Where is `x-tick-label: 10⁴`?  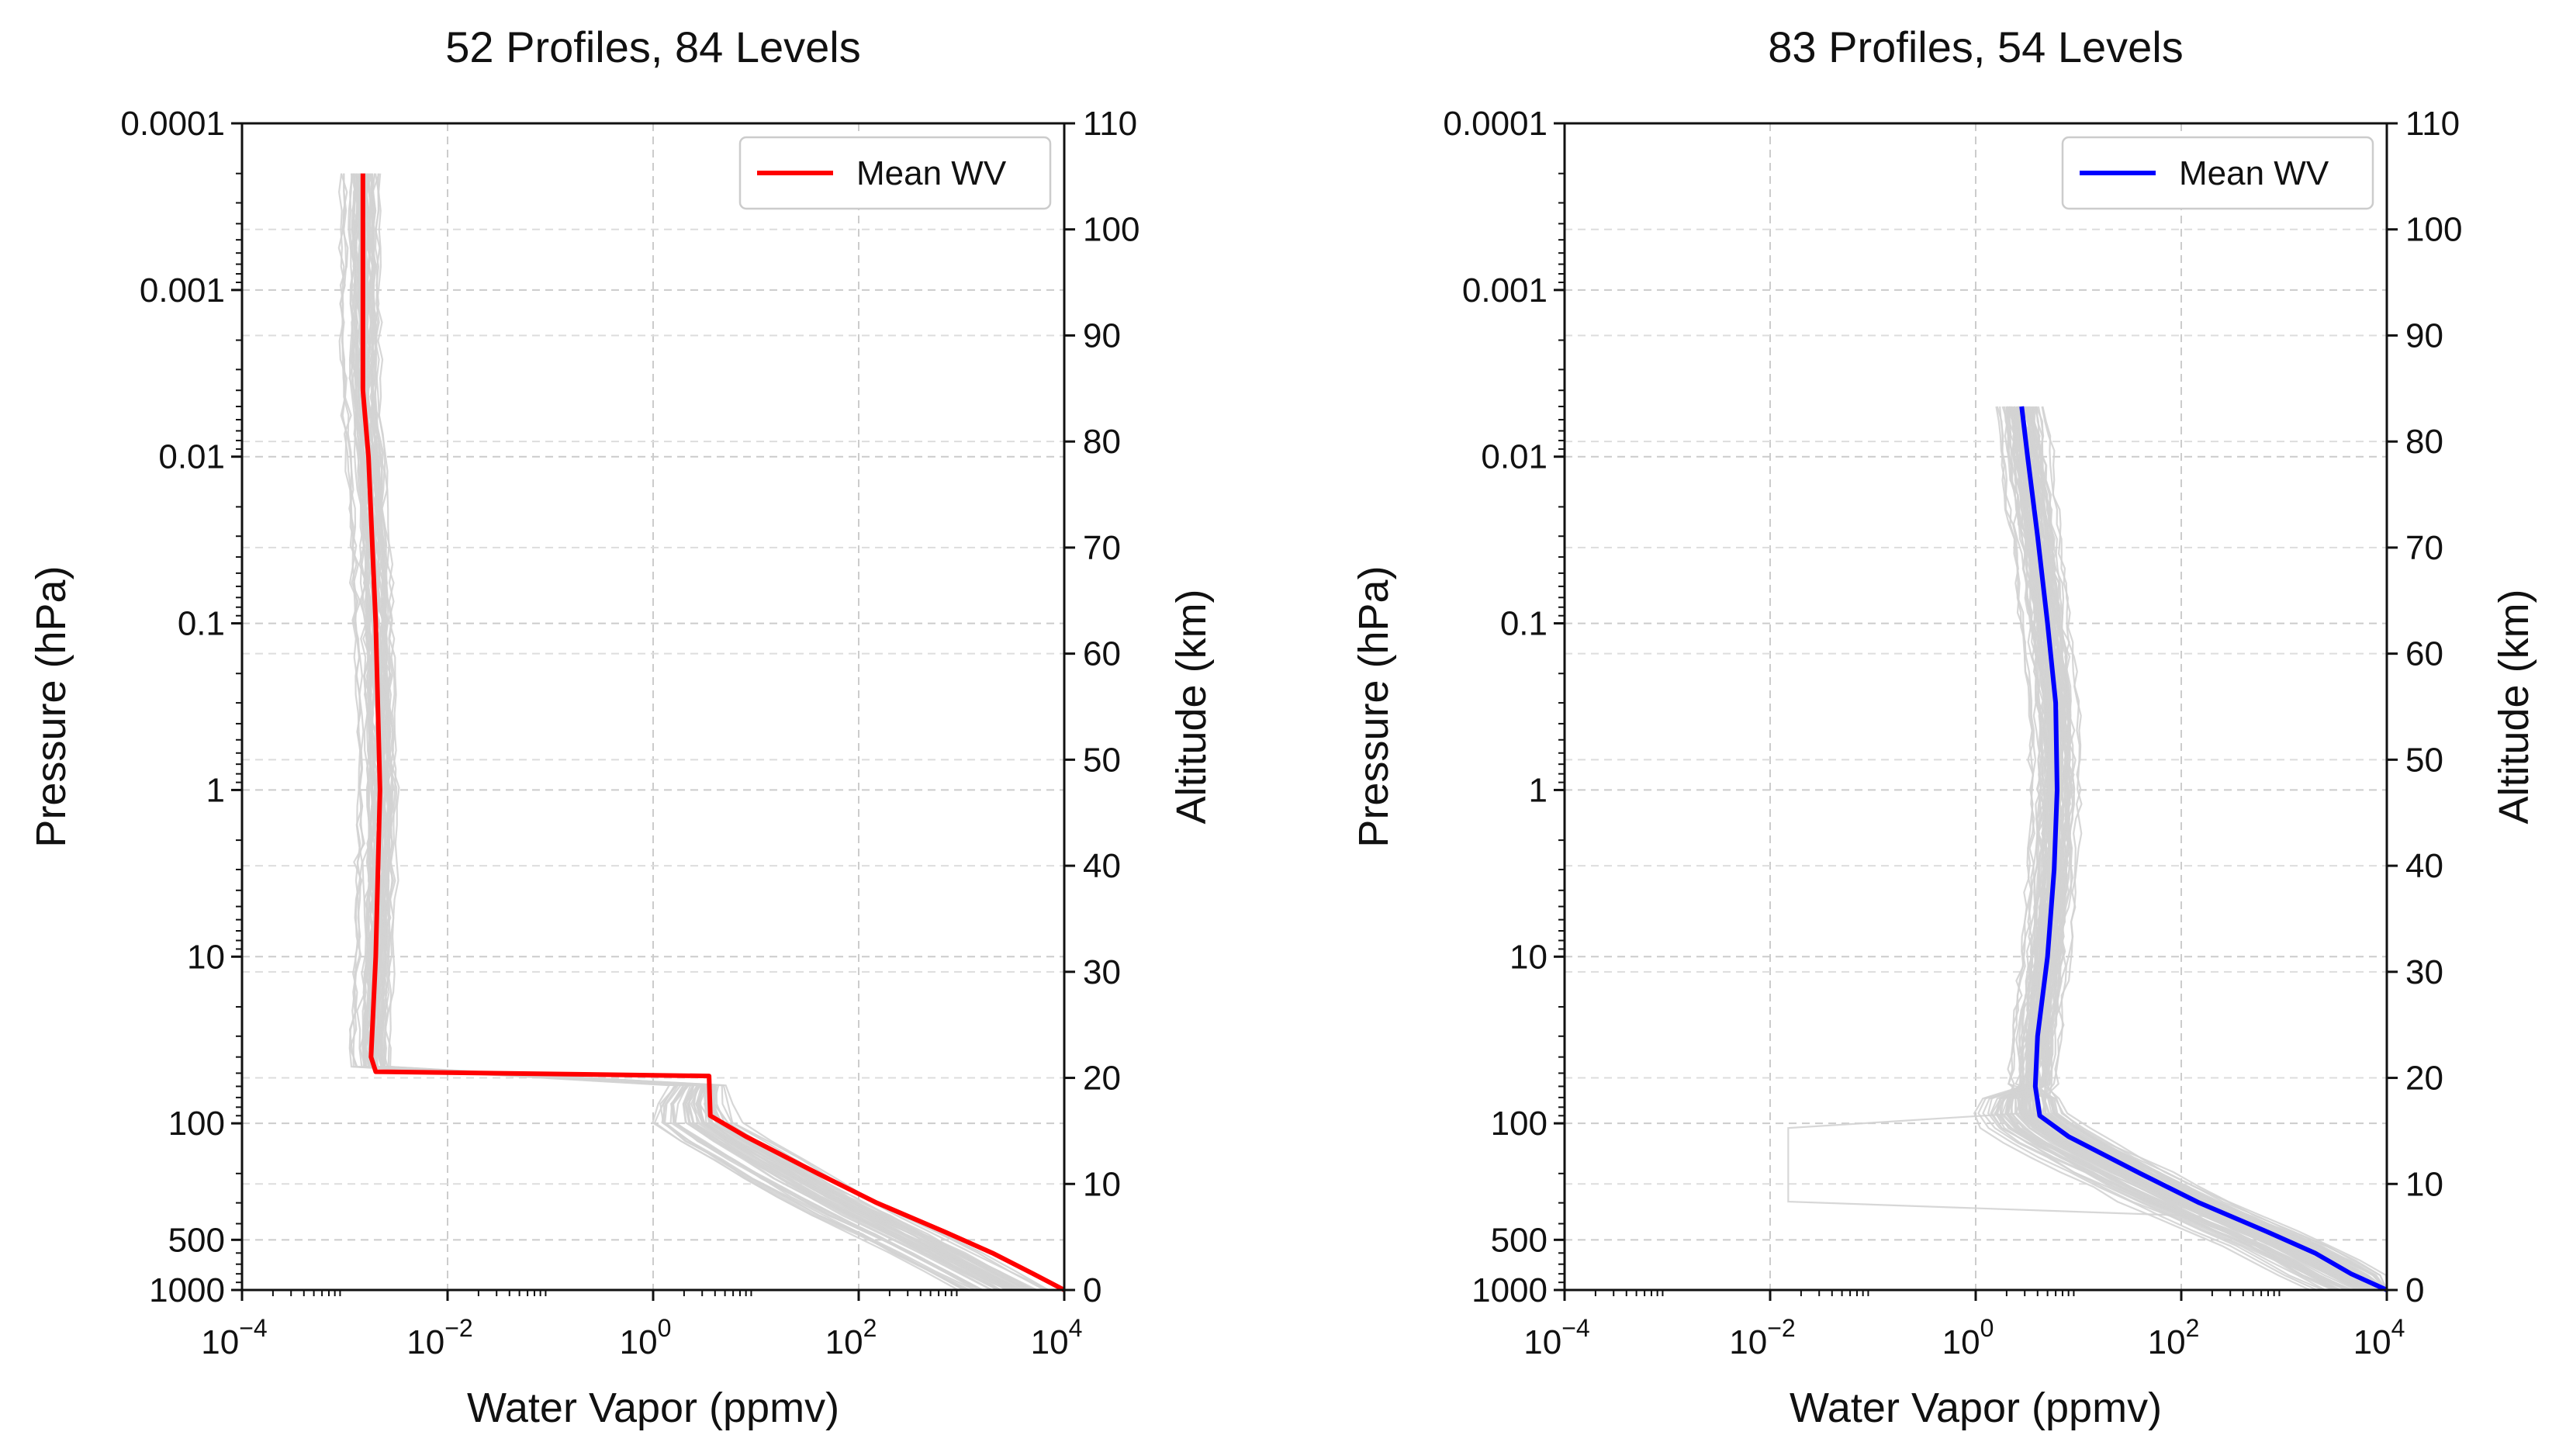
x-tick-label: 10⁴ is located at coordinates (1057, 1337).